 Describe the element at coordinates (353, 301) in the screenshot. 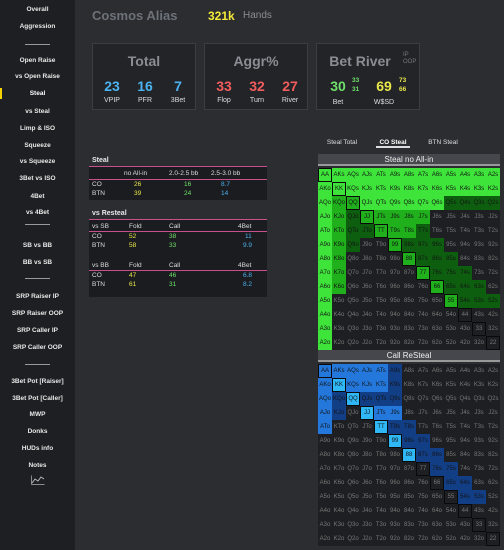

I see `steal-hand-cell: Q5o` at that location.